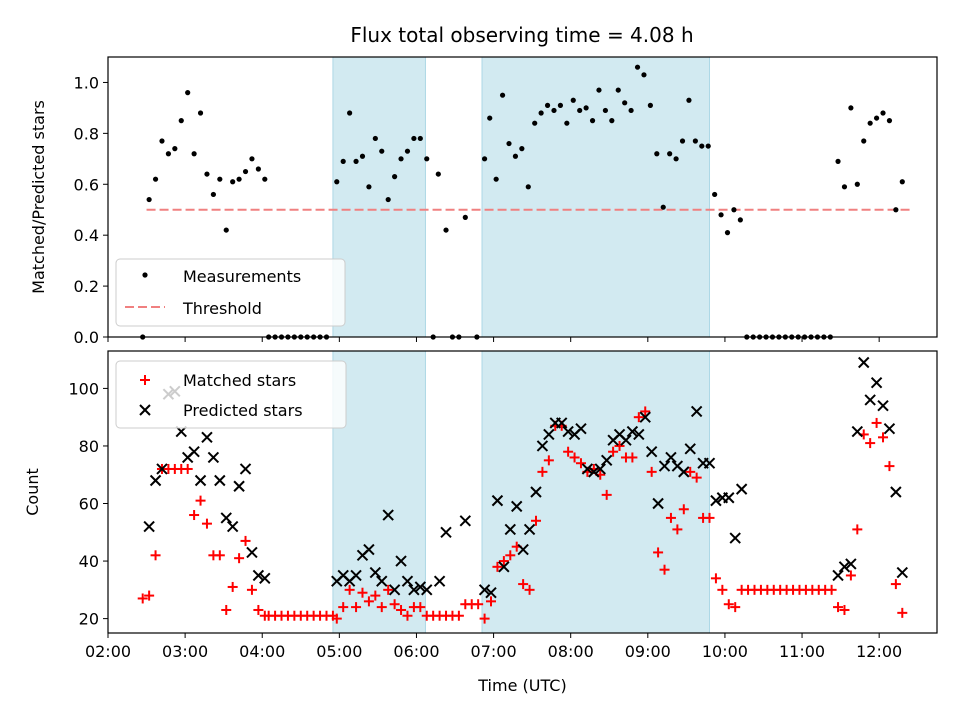  What do you see at coordinates (89, 446) in the screenshot?
I see `y-tick-label: 80` at bounding box center [89, 446].